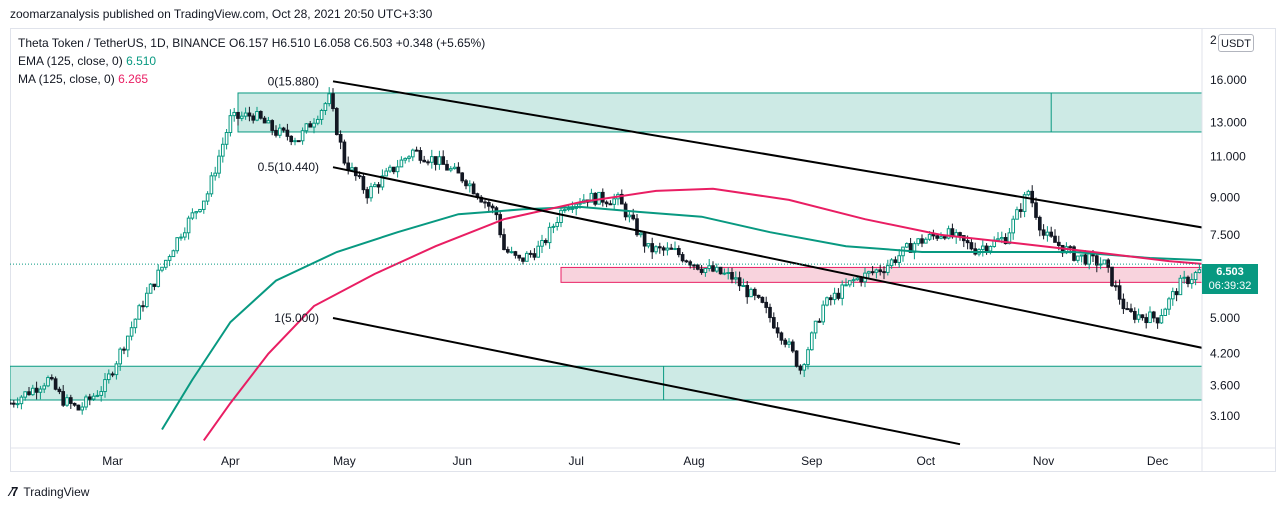 The width and height of the screenshot is (1280, 509). I want to click on channel-bottom-line, so click(646, 381).